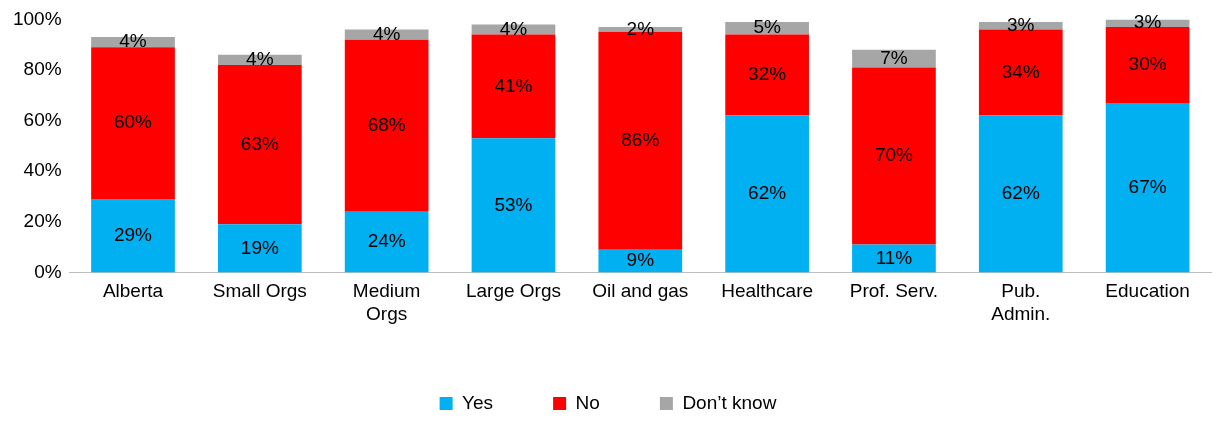 Image resolution: width=1219 pixels, height=423 pixels. Describe the element at coordinates (42, 221) in the screenshot. I see `y-tick-label: 20%` at that location.